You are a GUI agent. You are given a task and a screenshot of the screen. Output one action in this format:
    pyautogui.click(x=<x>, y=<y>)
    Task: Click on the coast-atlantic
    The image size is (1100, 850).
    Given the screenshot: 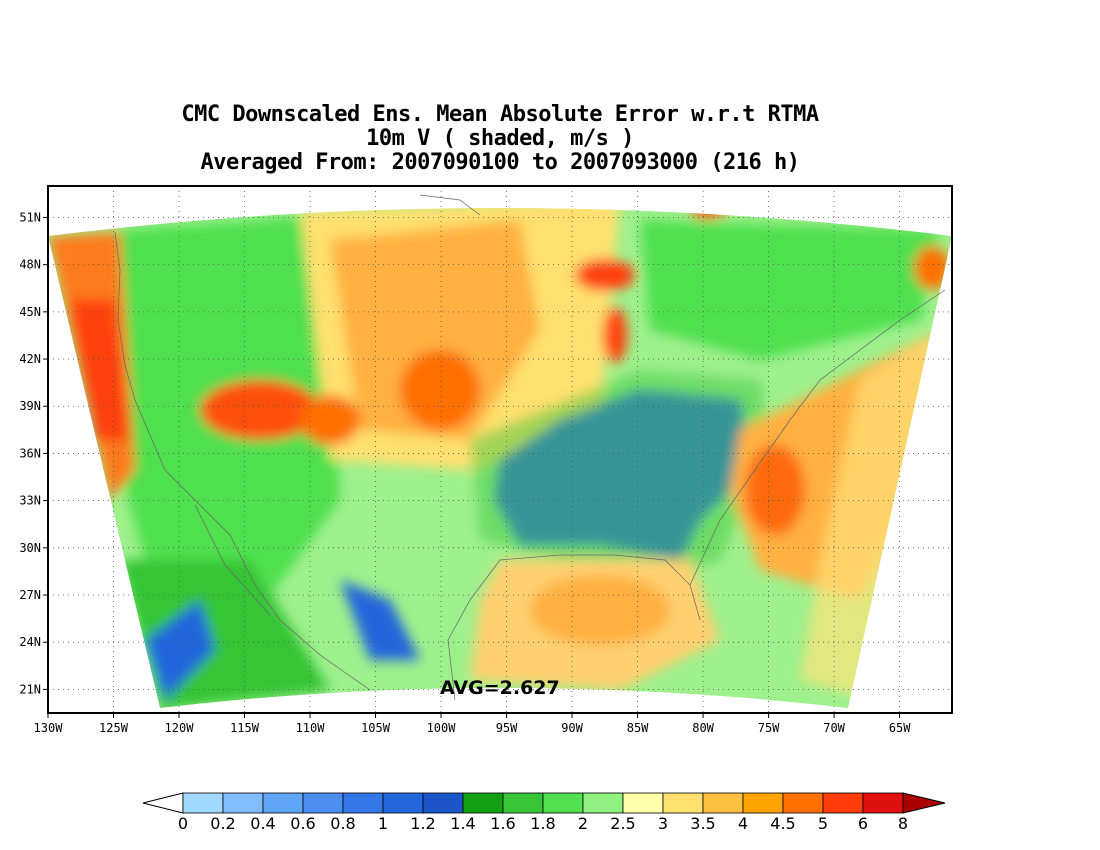 What is the action you would take?
    pyautogui.click(x=817, y=437)
    